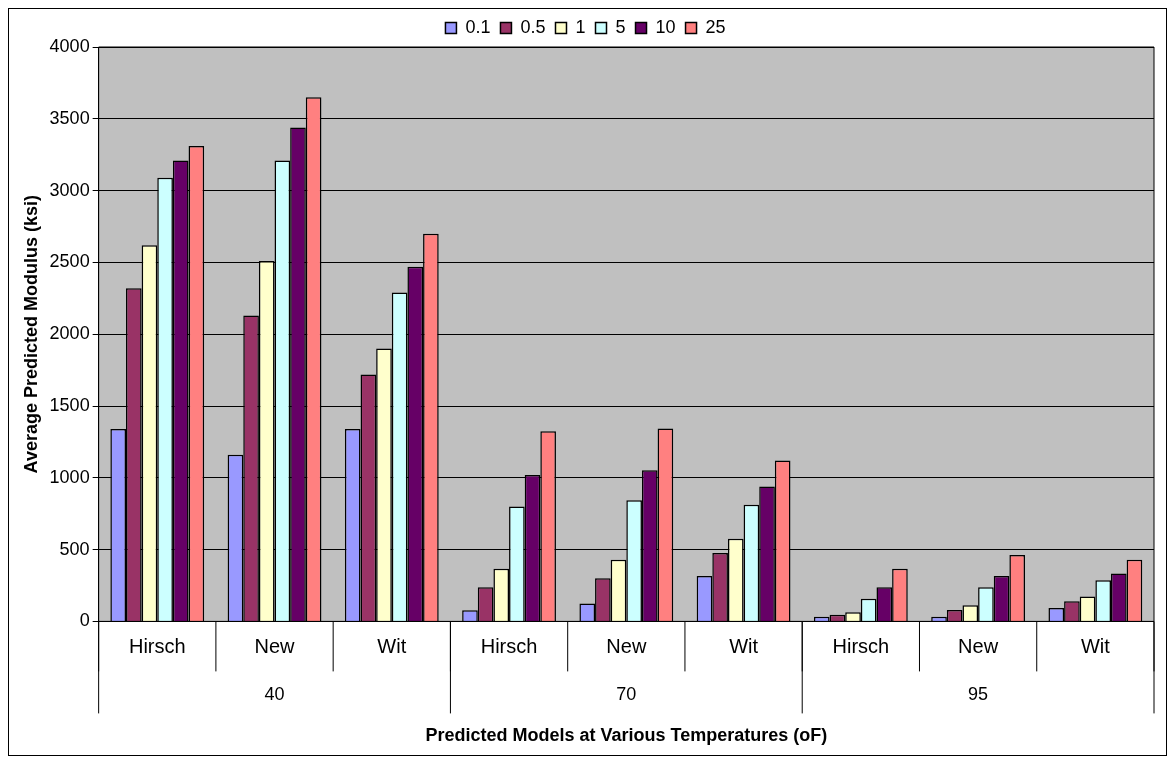 The width and height of the screenshot is (1175, 764). What do you see at coordinates (69, 117) in the screenshot?
I see `y-tick-label: 3500` at bounding box center [69, 117].